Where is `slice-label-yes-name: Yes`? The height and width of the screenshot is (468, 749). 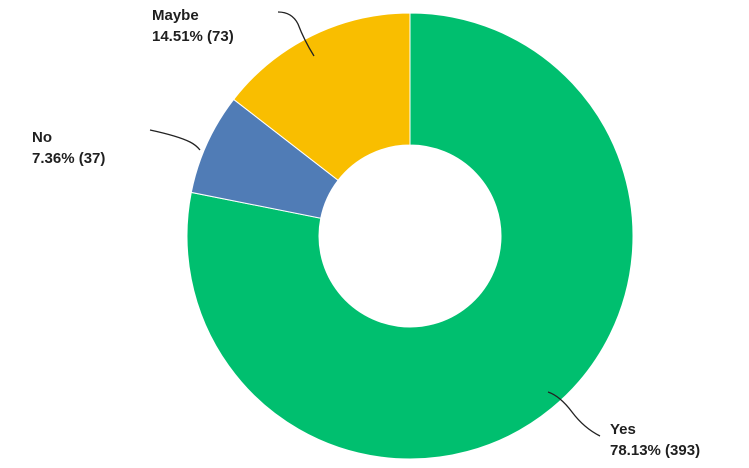
slice-label-yes-name: Yes is located at coordinates (623, 429).